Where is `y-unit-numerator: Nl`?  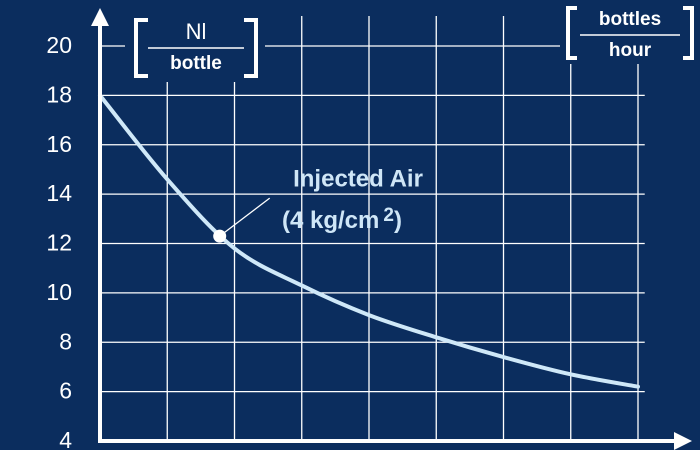 y-unit-numerator: Nl is located at coordinates (196, 31).